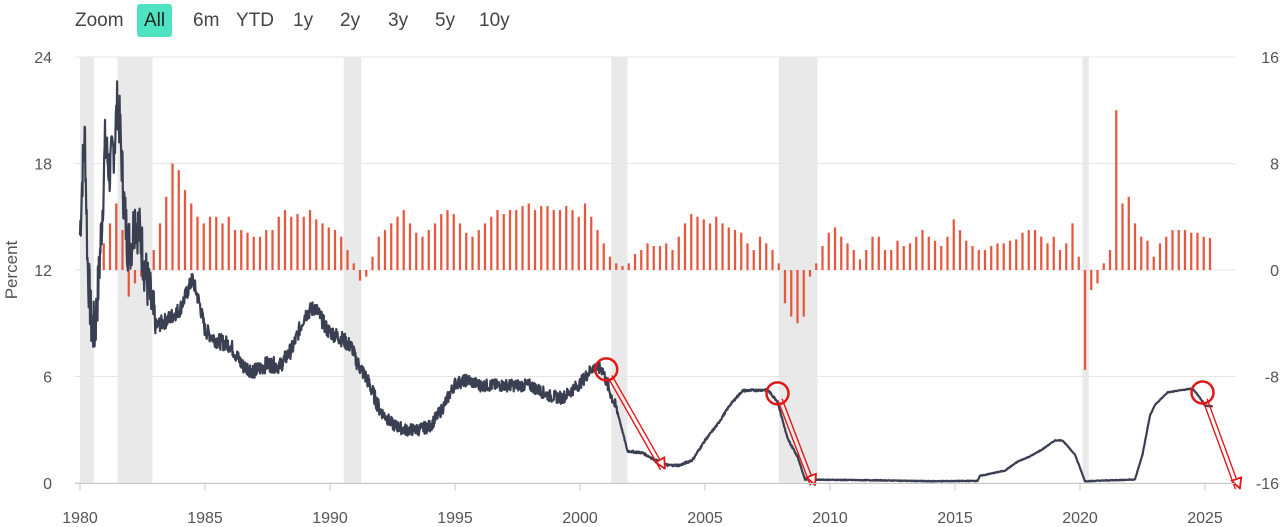  I want to click on trend-arrow, so click(798, 441).